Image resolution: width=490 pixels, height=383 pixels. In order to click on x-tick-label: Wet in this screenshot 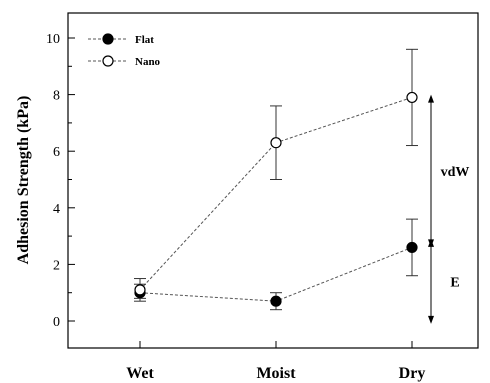, I will do `click(140, 373)`.